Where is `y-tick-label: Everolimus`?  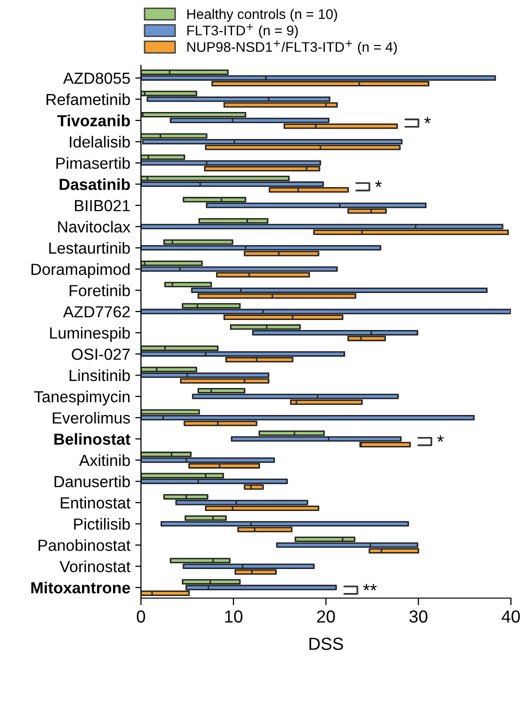
y-tick-label: Everolimus is located at coordinates (91, 418).